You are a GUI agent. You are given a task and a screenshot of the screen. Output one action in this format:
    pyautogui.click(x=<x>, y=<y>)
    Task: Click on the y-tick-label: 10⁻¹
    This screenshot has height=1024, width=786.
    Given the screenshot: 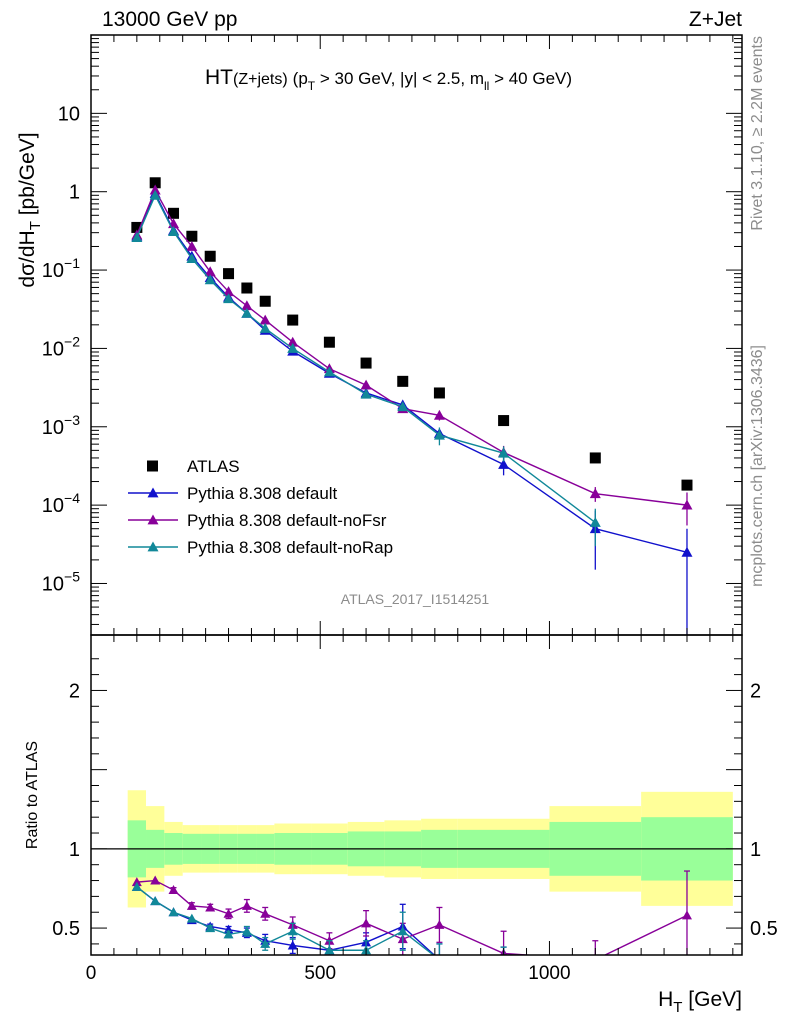 What is the action you would take?
    pyautogui.click(x=61, y=268)
    